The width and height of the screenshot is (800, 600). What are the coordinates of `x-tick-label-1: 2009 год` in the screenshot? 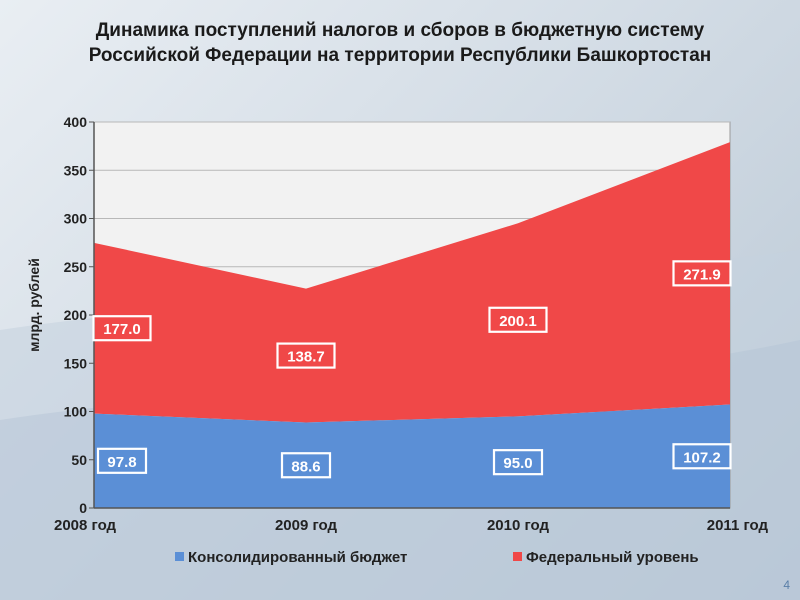 It's located at (306, 525).